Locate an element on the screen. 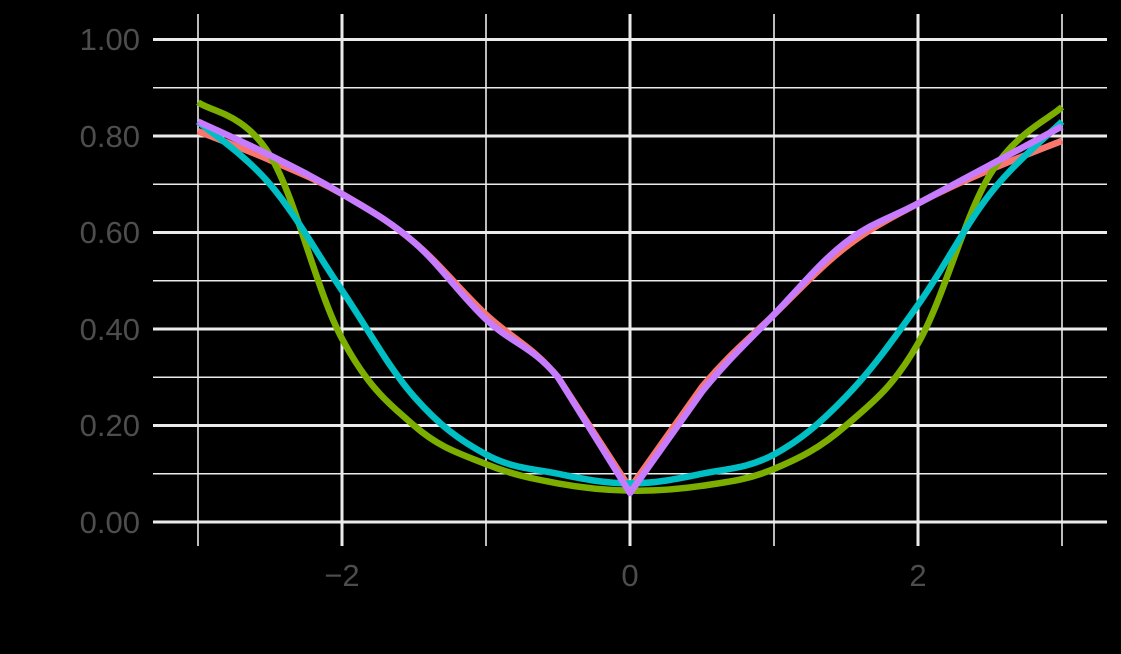  y-tick-label: 1.00 is located at coordinates (110, 39).